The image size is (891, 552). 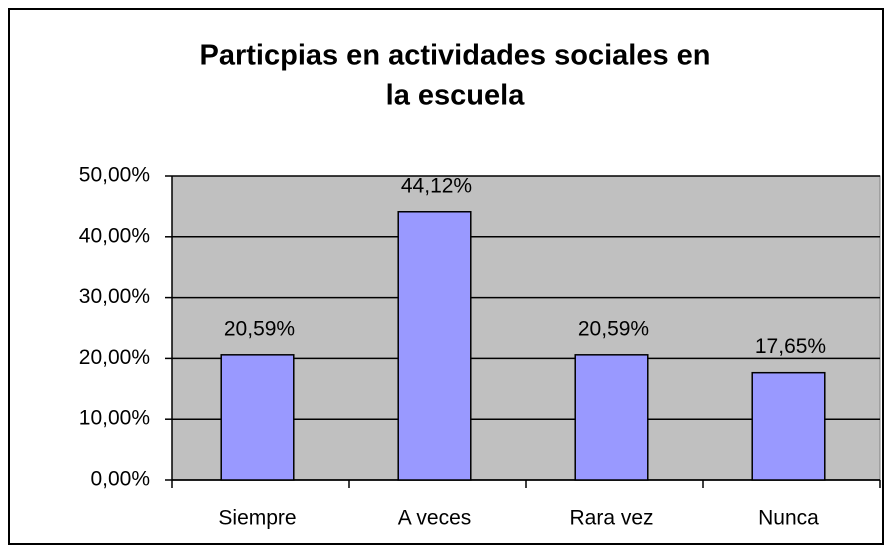 What do you see at coordinates (611, 518) in the screenshot?
I see `x-tick-label: Rara vez` at bounding box center [611, 518].